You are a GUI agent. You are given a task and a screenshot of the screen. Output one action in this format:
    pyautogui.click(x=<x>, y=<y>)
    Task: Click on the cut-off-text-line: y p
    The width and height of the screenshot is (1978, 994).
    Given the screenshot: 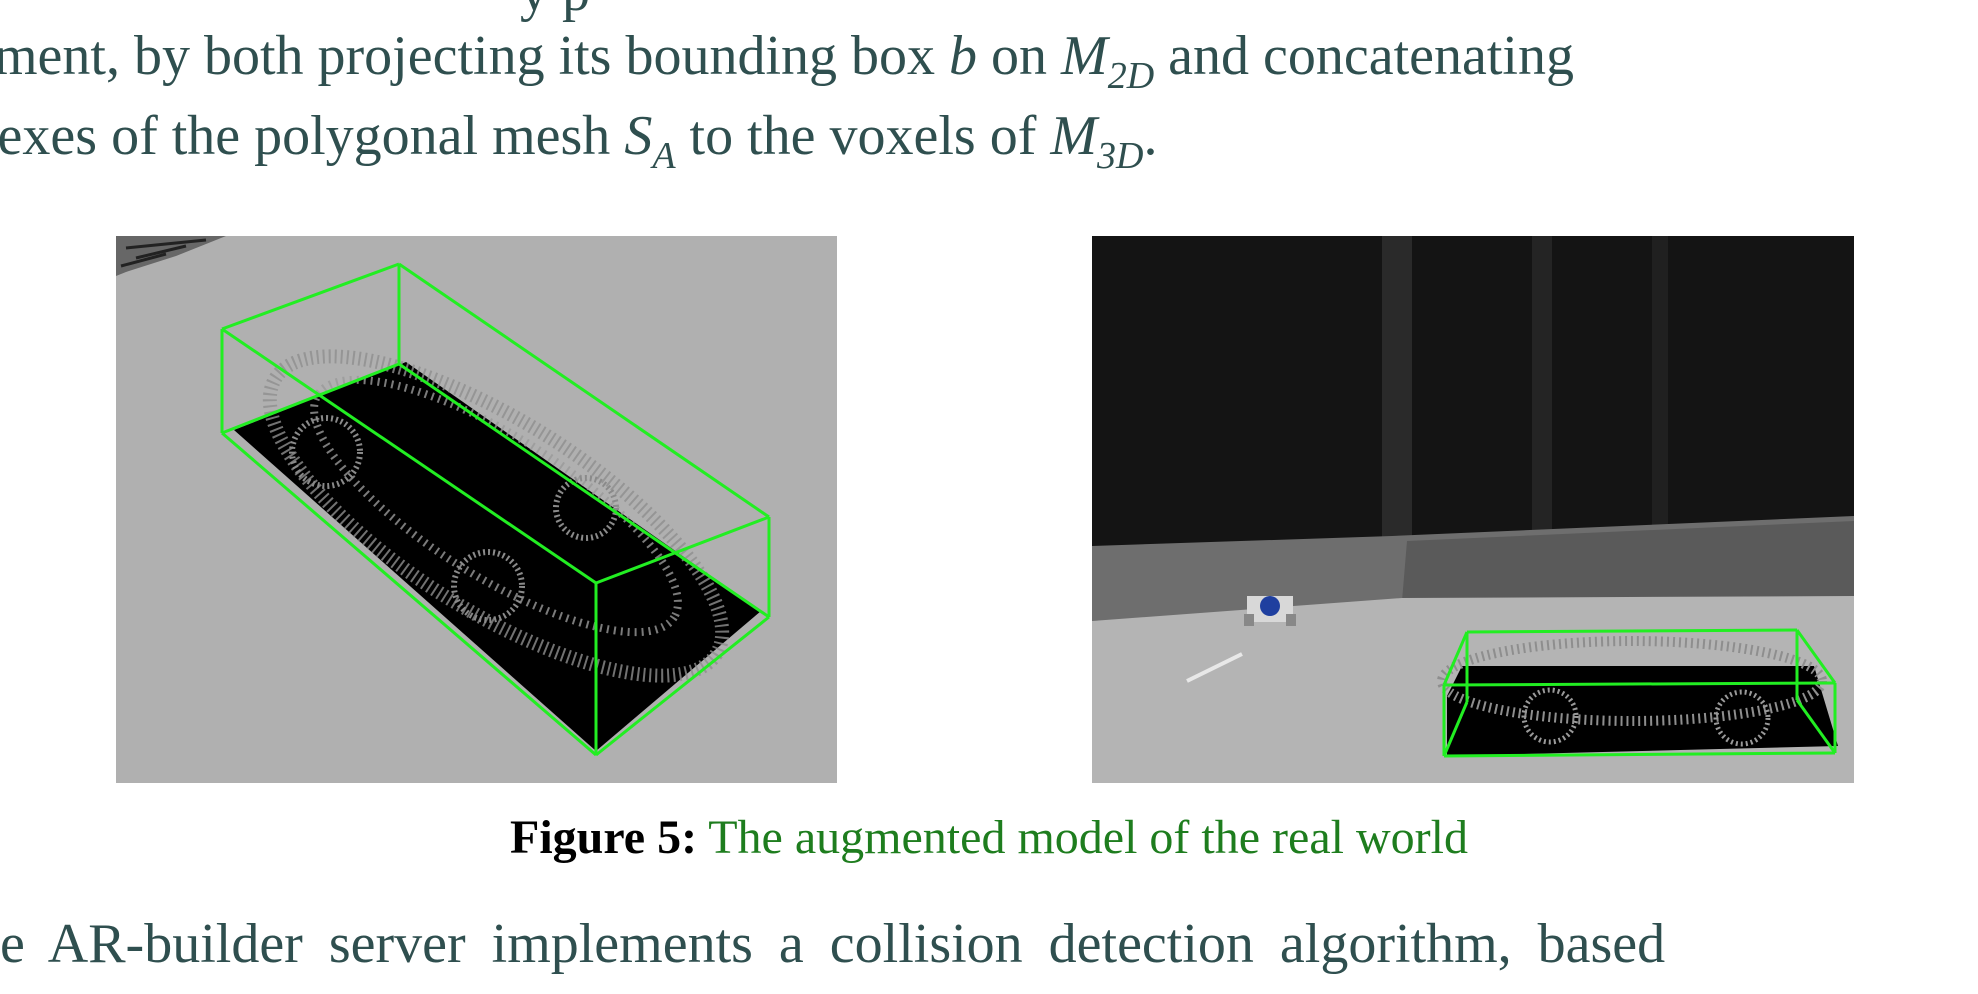 What is the action you would take?
    pyautogui.click(x=555, y=12)
    